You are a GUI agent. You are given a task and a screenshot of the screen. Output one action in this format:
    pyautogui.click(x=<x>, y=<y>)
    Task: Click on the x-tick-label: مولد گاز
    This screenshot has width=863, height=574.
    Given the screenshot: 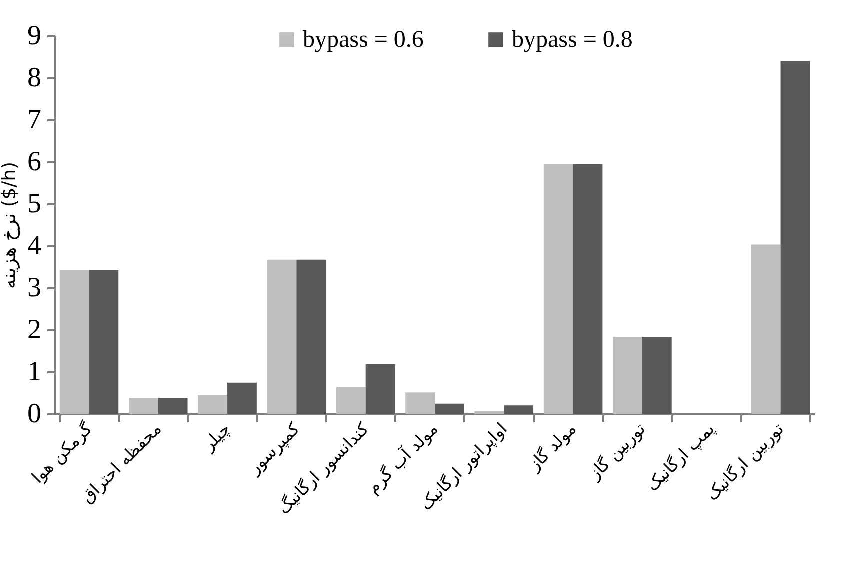 What is the action you would take?
    pyautogui.click(x=552, y=447)
    